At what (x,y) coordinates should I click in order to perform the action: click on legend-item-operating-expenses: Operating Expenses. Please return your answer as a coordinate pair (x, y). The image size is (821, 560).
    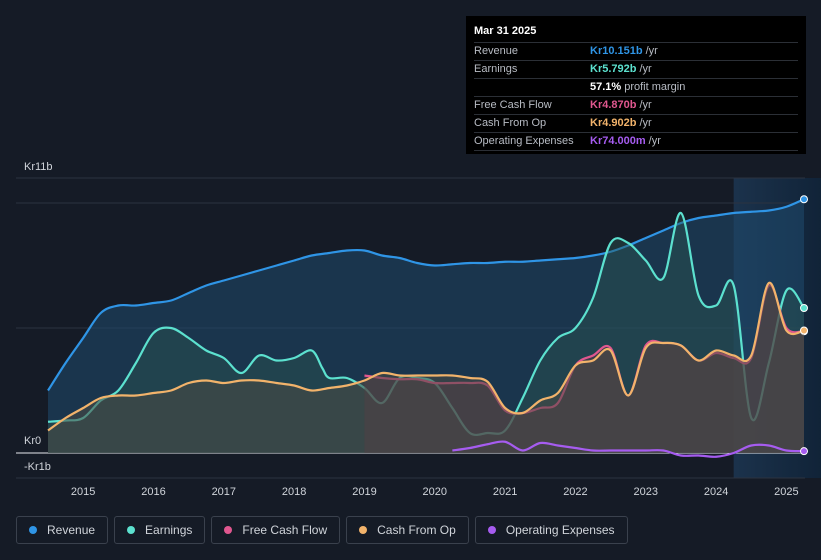
    Looking at the image, I should click on (551, 530).